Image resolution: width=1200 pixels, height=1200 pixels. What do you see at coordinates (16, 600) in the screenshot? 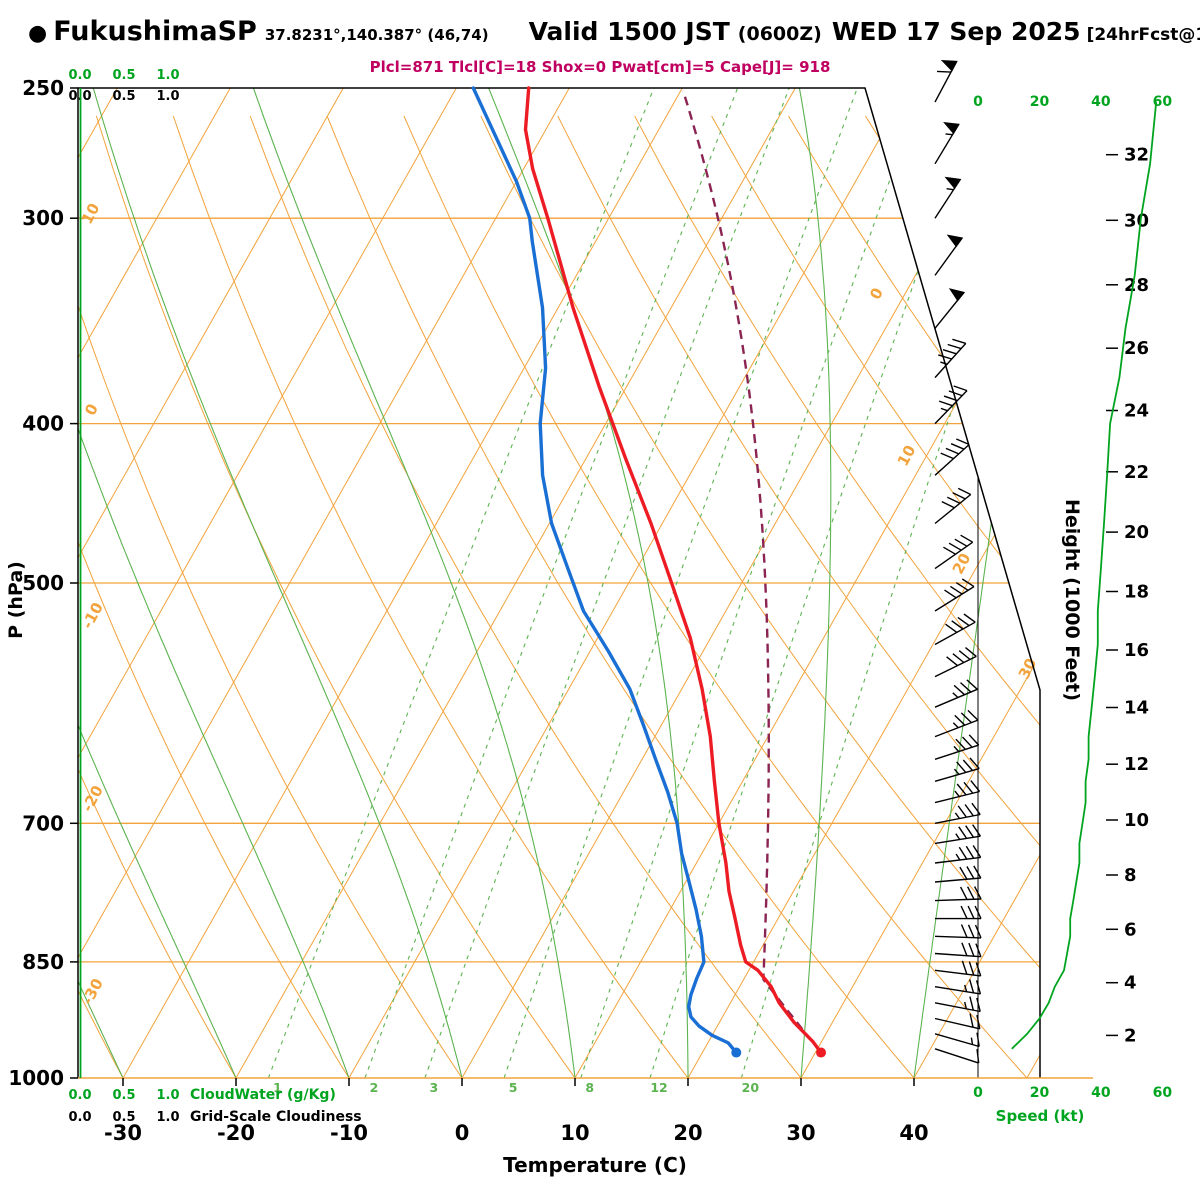
I see `pressure-axis-title: P (hPa)` at bounding box center [16, 600].